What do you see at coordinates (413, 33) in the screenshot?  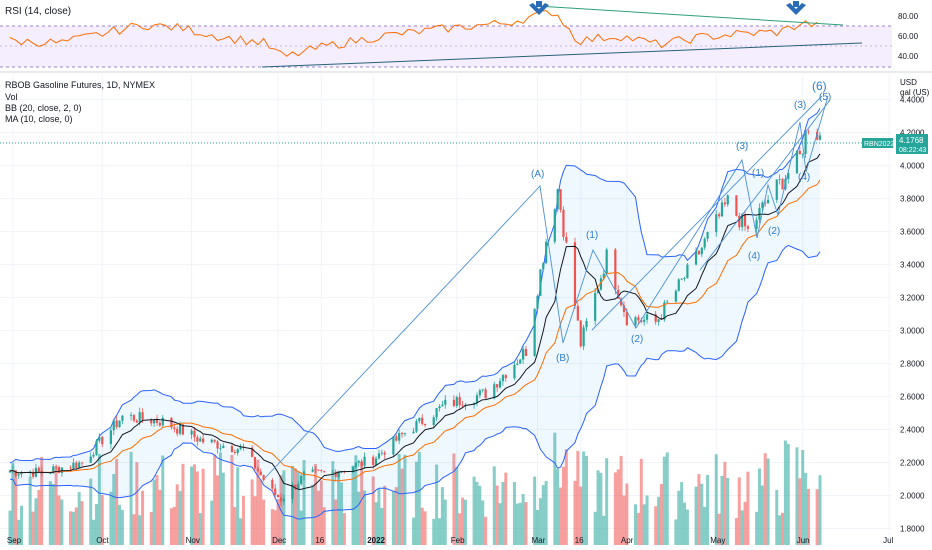 I see `rsi-line` at bounding box center [413, 33].